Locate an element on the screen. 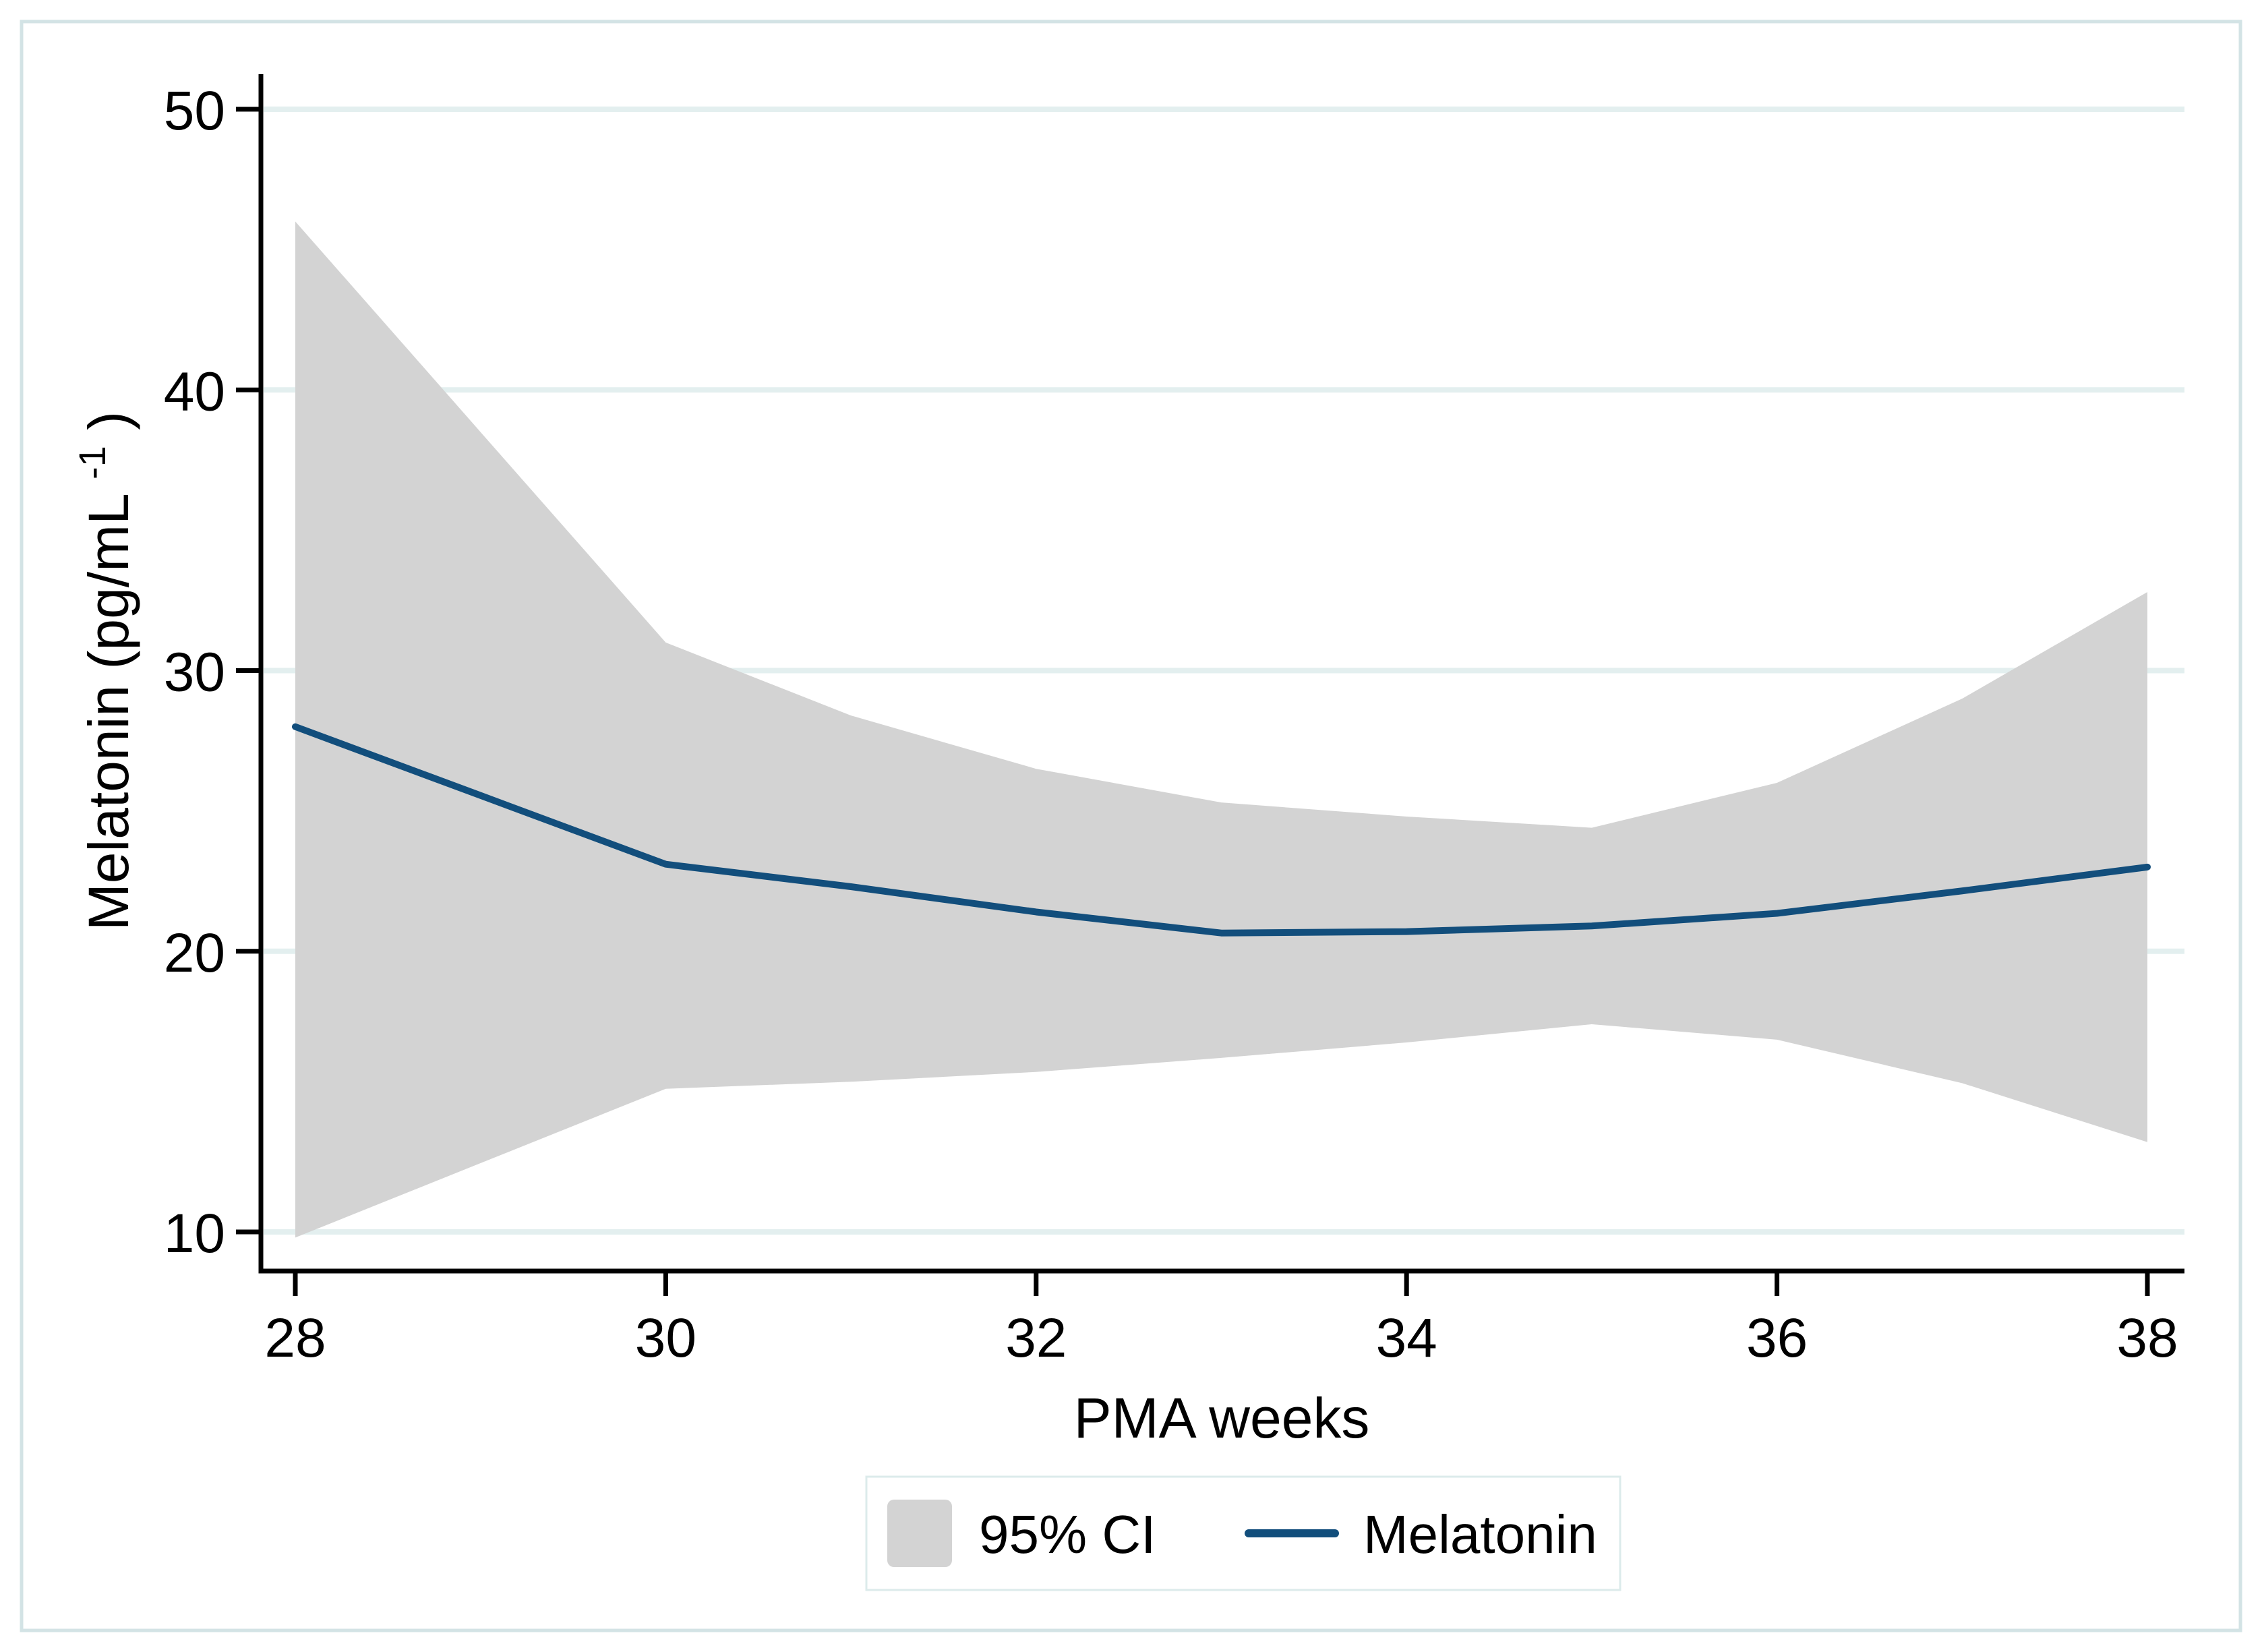 The width and height of the screenshot is (2262, 1652). y-tick-label: 30 is located at coordinates (194, 672).